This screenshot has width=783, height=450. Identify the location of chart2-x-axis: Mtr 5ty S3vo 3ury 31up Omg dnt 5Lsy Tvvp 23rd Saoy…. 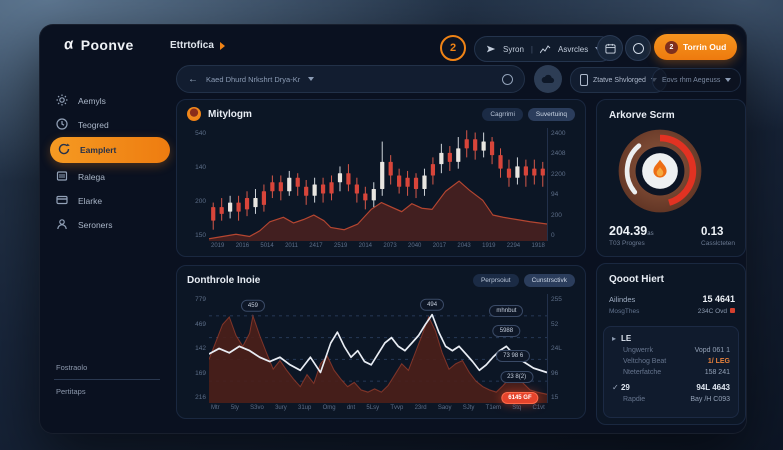
(378, 410).